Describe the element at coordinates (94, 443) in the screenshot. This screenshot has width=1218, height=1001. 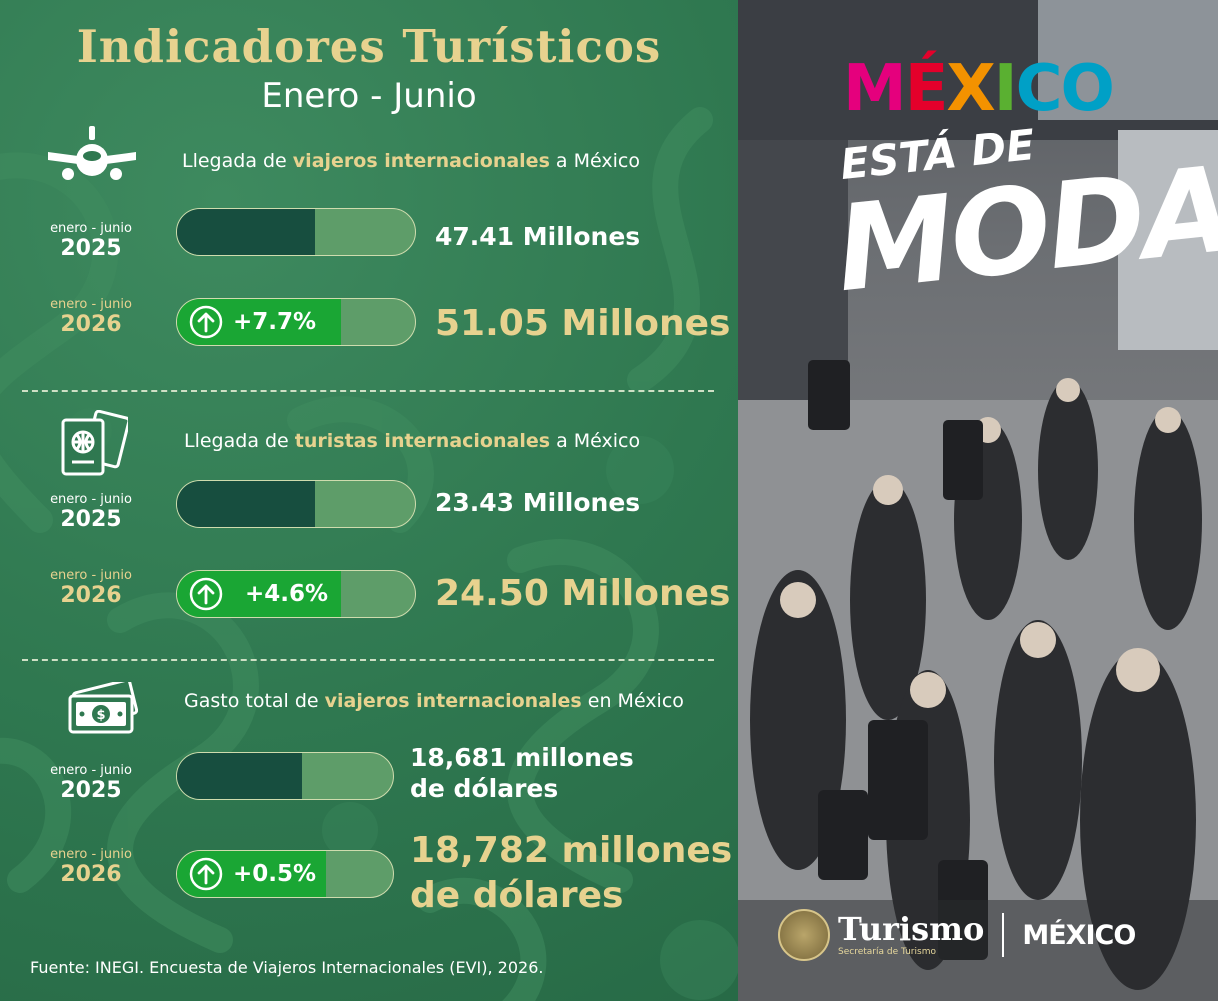
I see `passport-icon` at that location.